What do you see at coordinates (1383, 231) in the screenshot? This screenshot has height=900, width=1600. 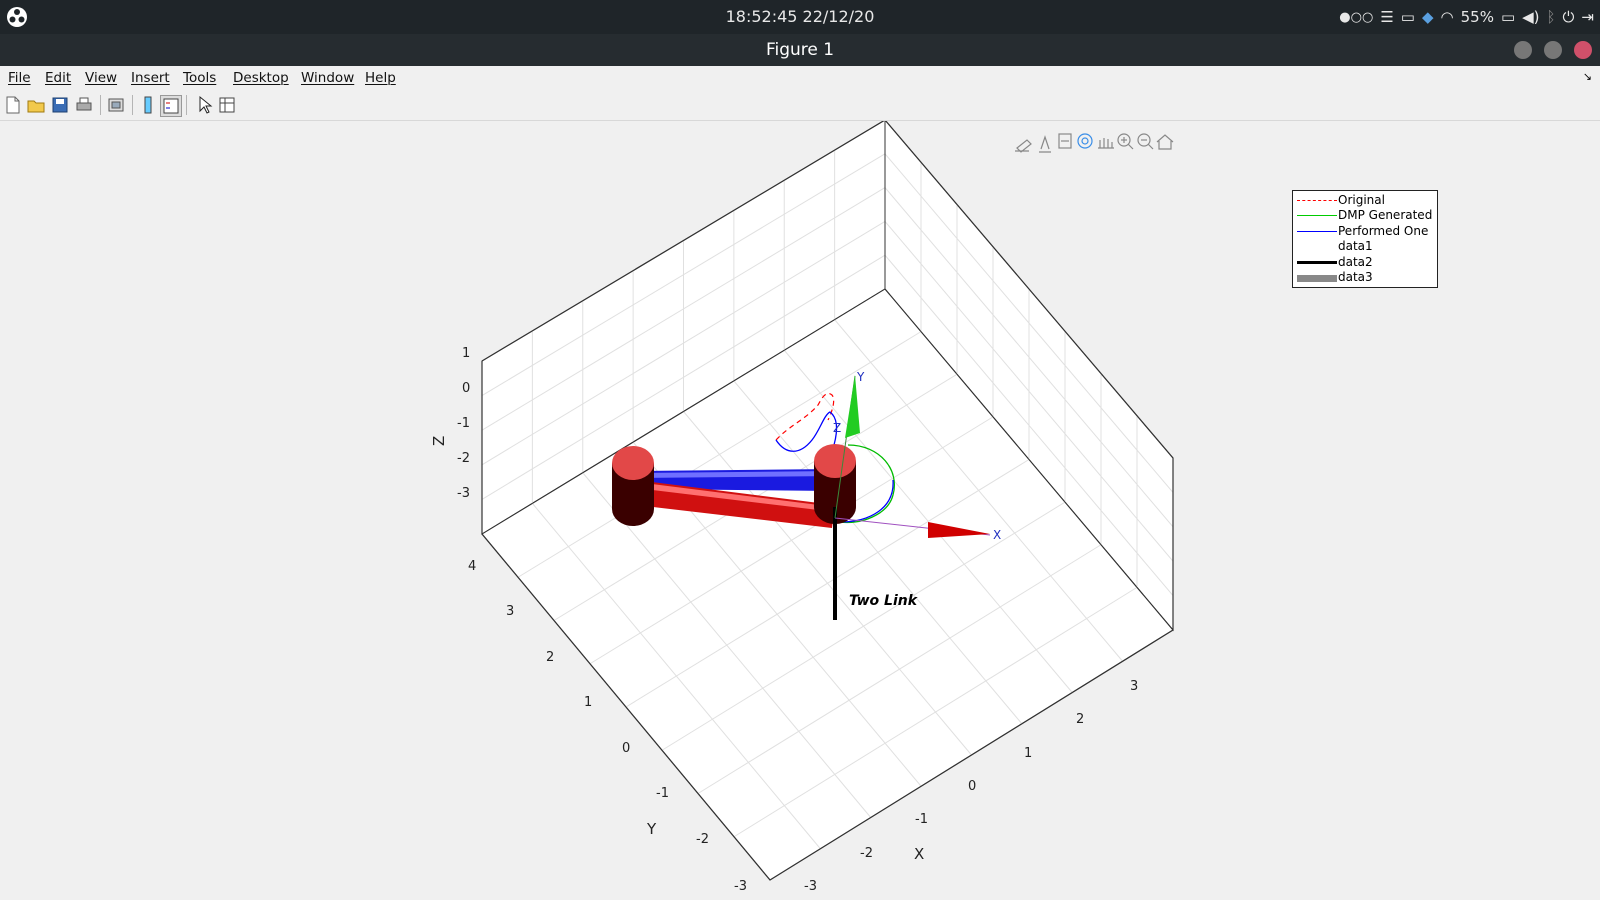 I see `legend-label-performed: Performed One` at bounding box center [1383, 231].